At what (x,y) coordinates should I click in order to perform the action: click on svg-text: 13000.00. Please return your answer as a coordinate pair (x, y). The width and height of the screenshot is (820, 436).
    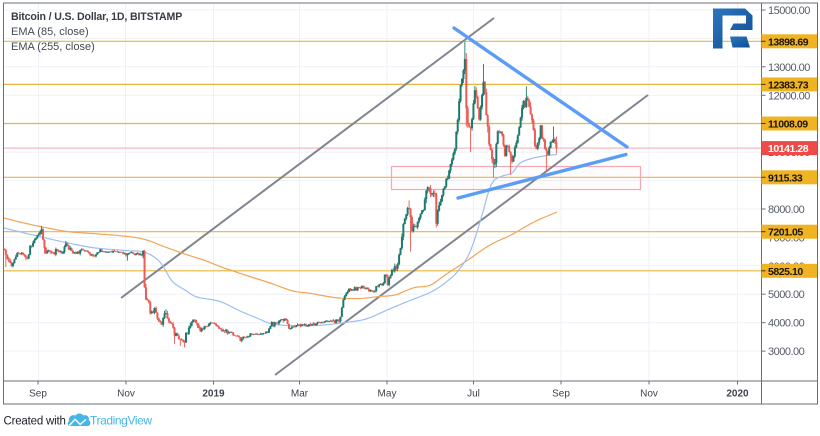
    Looking at the image, I should click on (789, 68).